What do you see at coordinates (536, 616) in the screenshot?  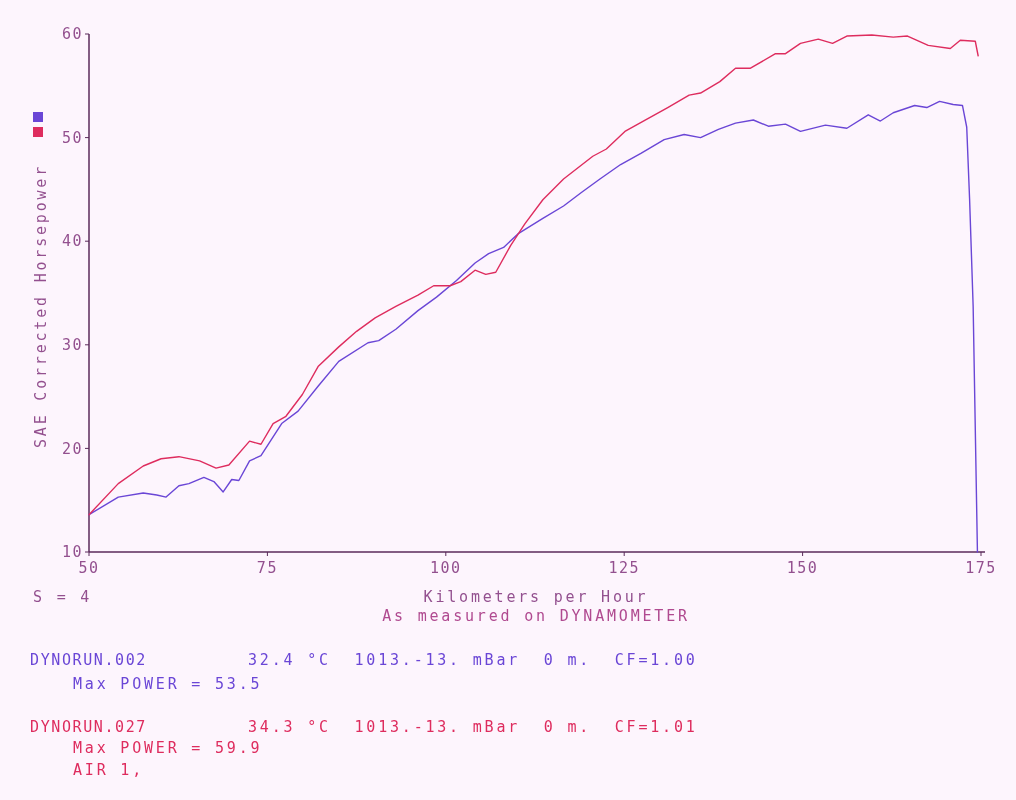 I see `text: As measured on DYNAMOMETER` at bounding box center [536, 616].